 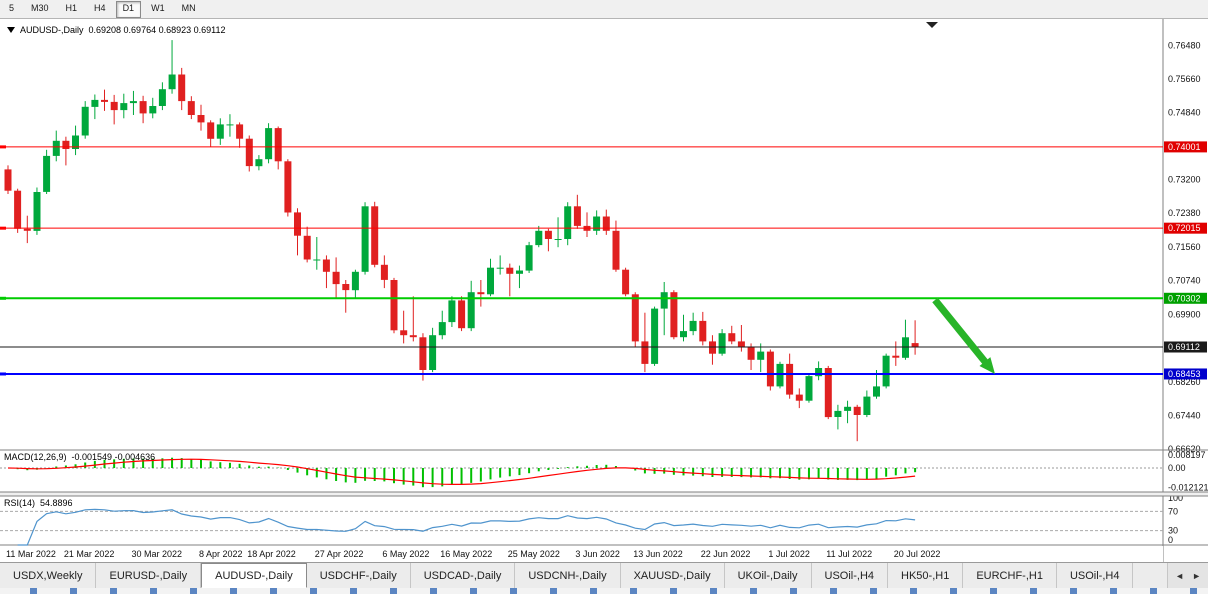 What do you see at coordinates (48, 575) in the screenshot?
I see `chart-tab-usdx-weekly: USDX,Weekly` at bounding box center [48, 575].